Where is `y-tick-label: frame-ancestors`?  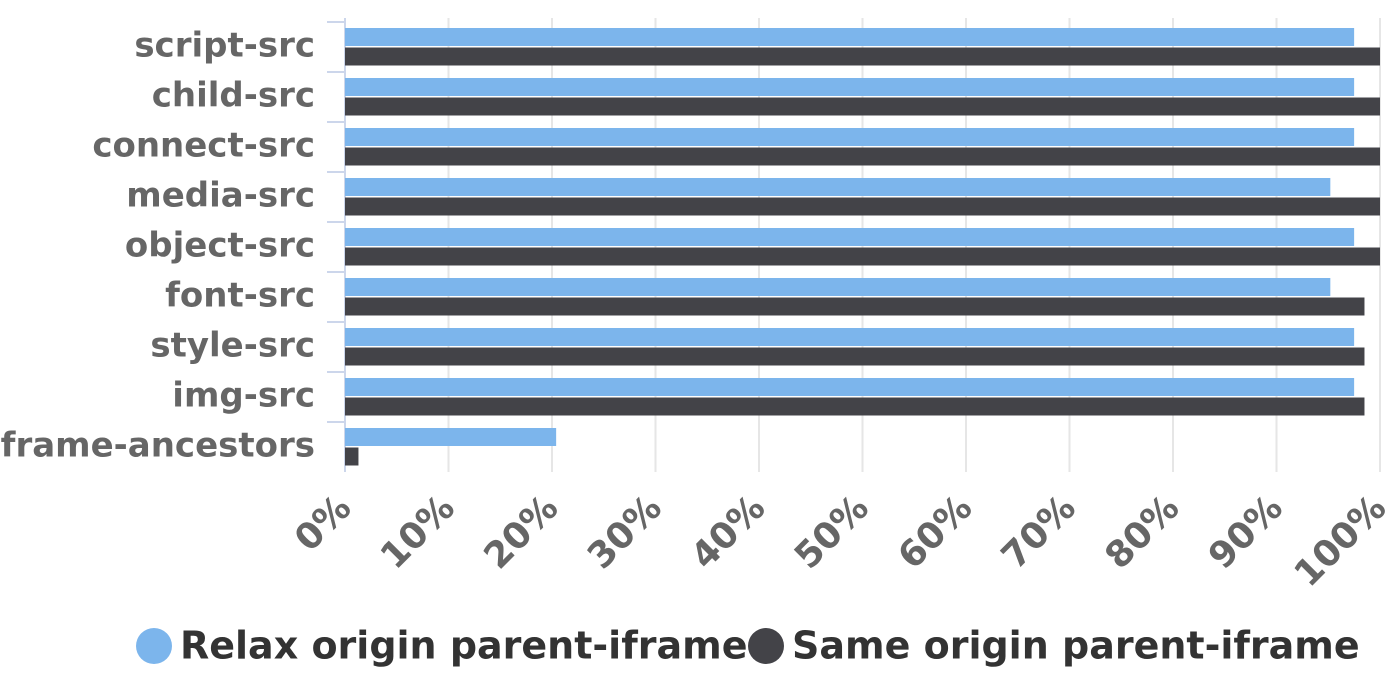
y-tick-label: frame-ancestors is located at coordinates (158, 446).